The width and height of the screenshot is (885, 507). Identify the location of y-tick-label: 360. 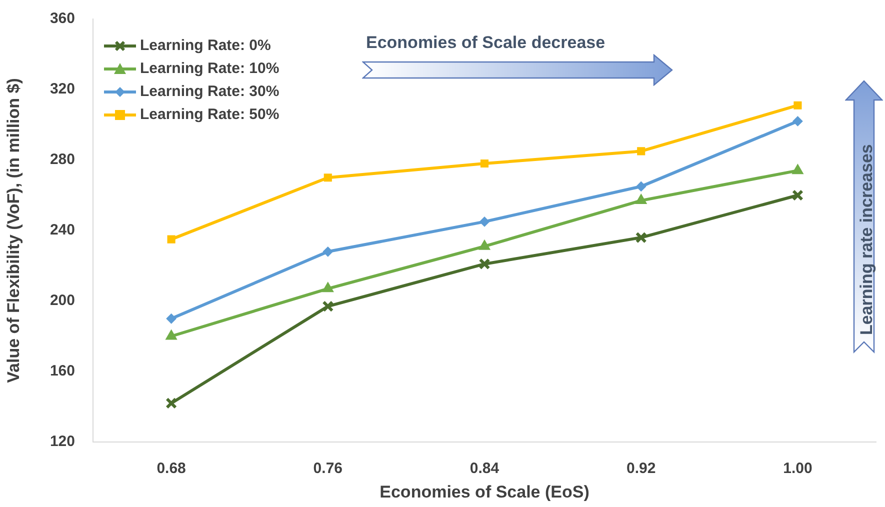
(62, 19).